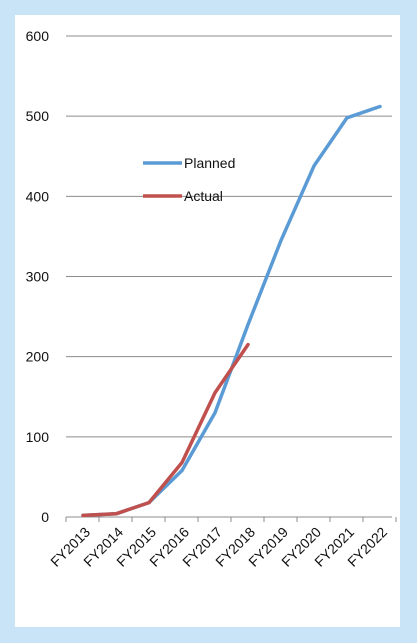 Image resolution: width=417 pixels, height=643 pixels. What do you see at coordinates (38, 36) in the screenshot?
I see `y-tick-label: 600` at bounding box center [38, 36].